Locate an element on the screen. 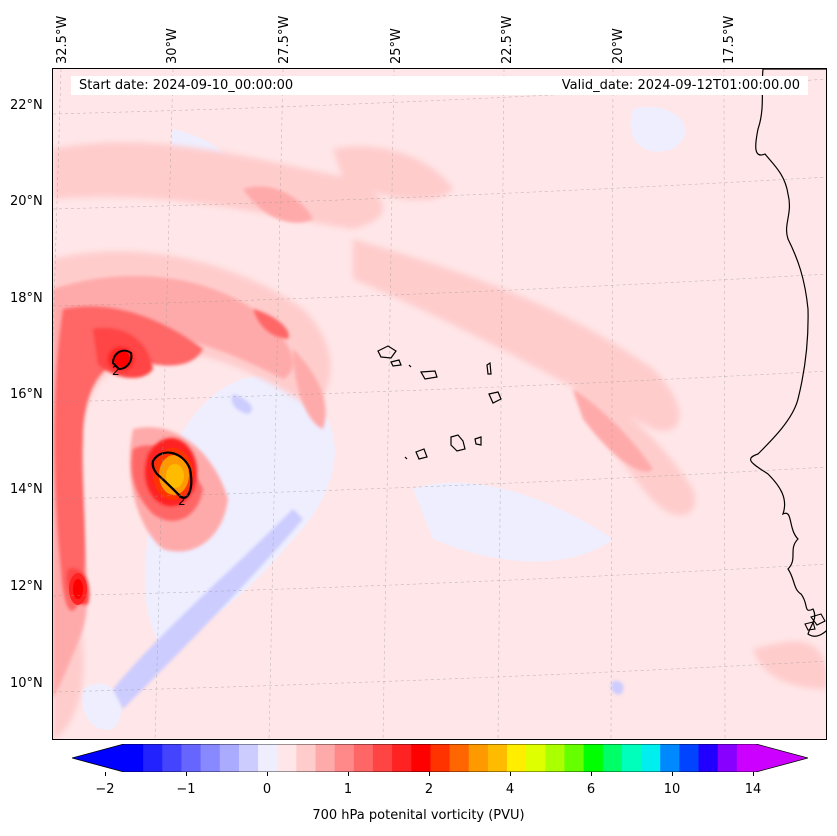 This screenshot has height=836, width=837. lat-label-16n: 16°N is located at coordinates (26, 394).